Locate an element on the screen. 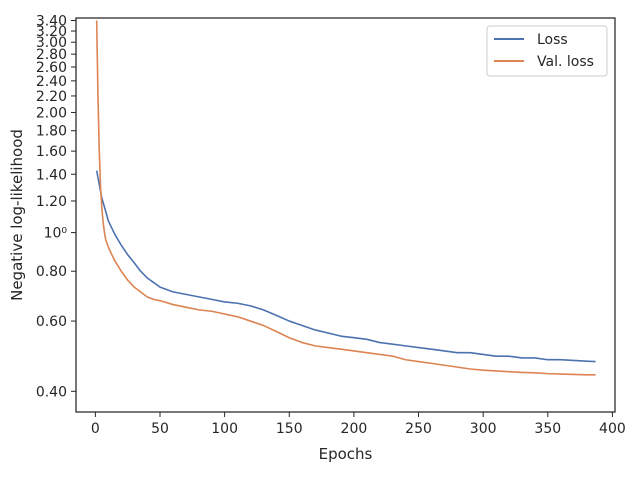 The width and height of the screenshot is (640, 480). legend: Loss Val. loss is located at coordinates (547, 51).